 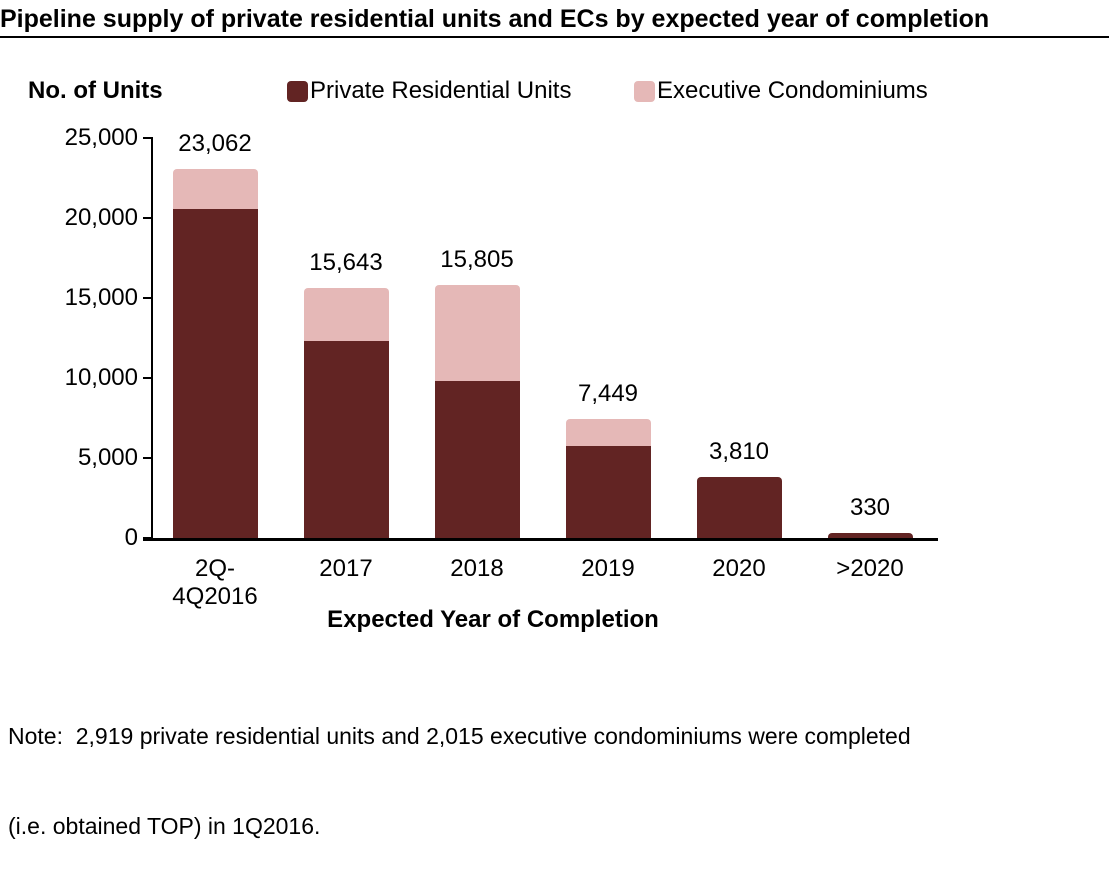 What do you see at coordinates (739, 568) in the screenshot?
I see `x-tick-label: 2020` at bounding box center [739, 568].